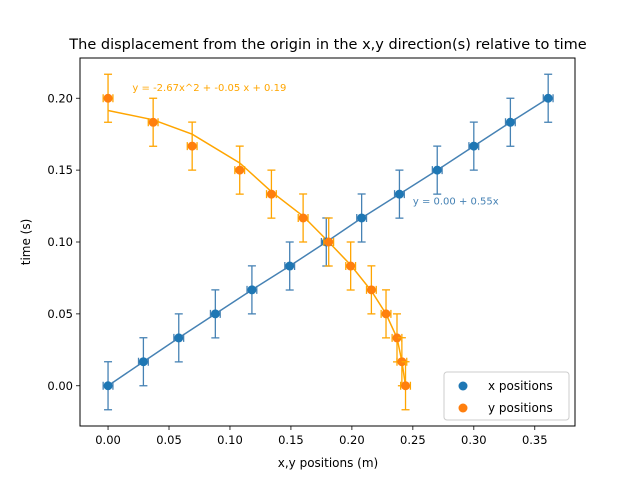 Image resolution: width=640 pixels, height=480 pixels. What do you see at coordinates (26, 242) in the screenshot?
I see `y-axis-label: time (s)` at bounding box center [26, 242].